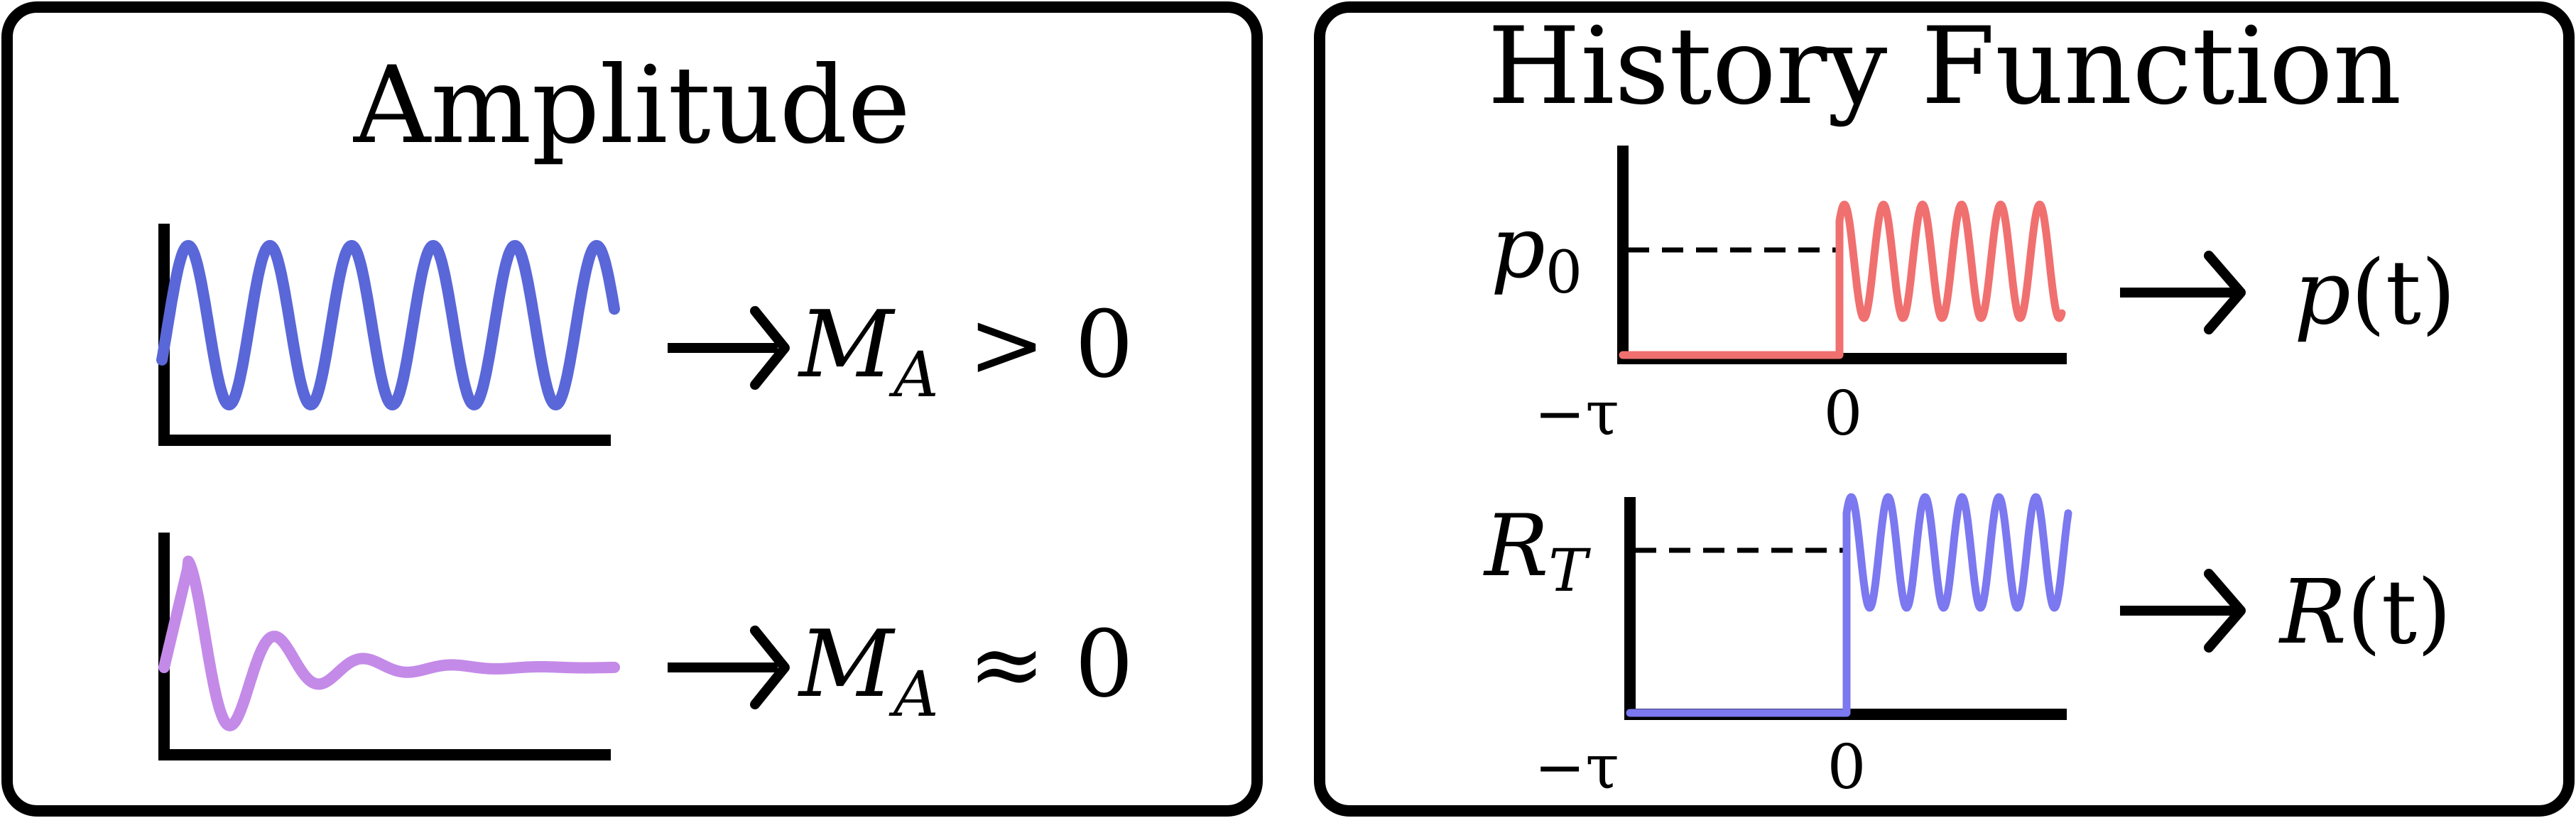 This screenshot has height=818, width=2576. I want to click on damped-wave-curve, so click(389, 643).